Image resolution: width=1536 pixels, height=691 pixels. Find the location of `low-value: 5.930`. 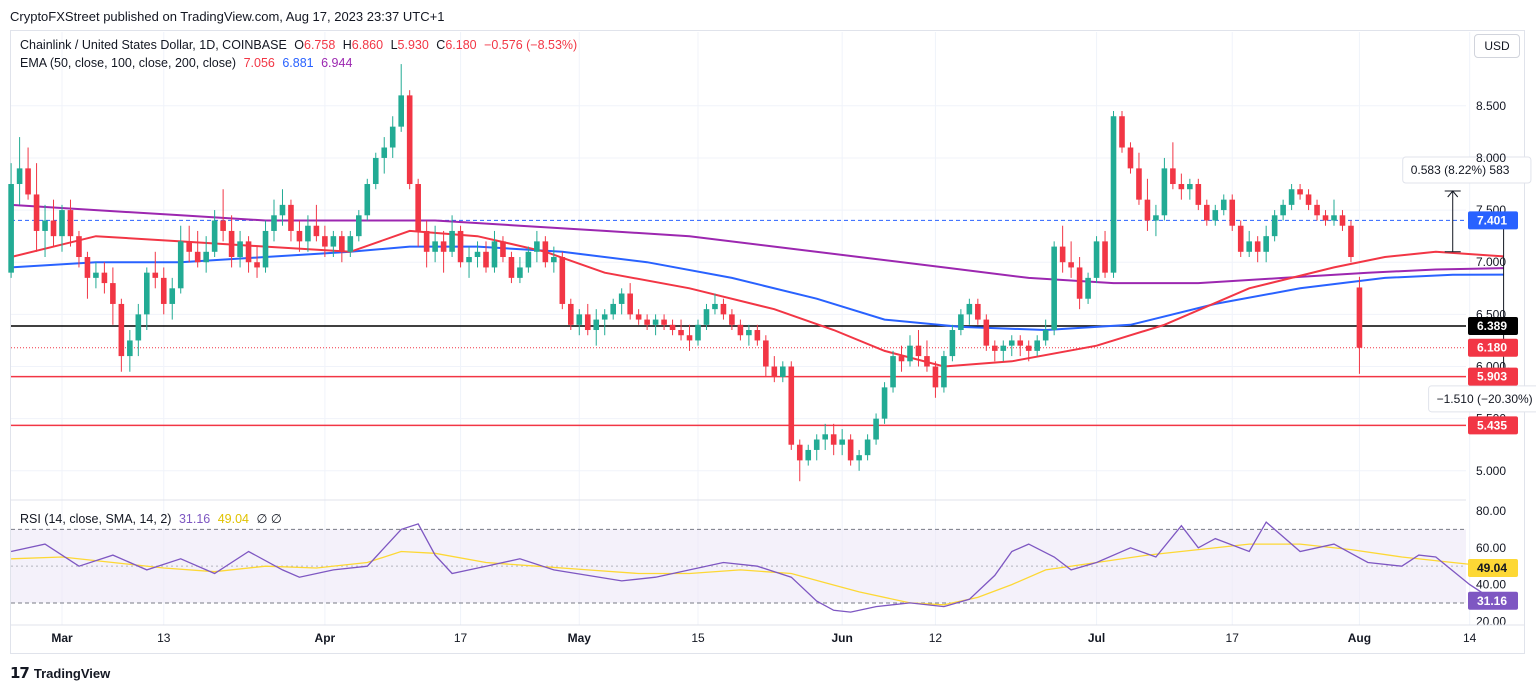

low-value: 5.930 is located at coordinates (413, 45).